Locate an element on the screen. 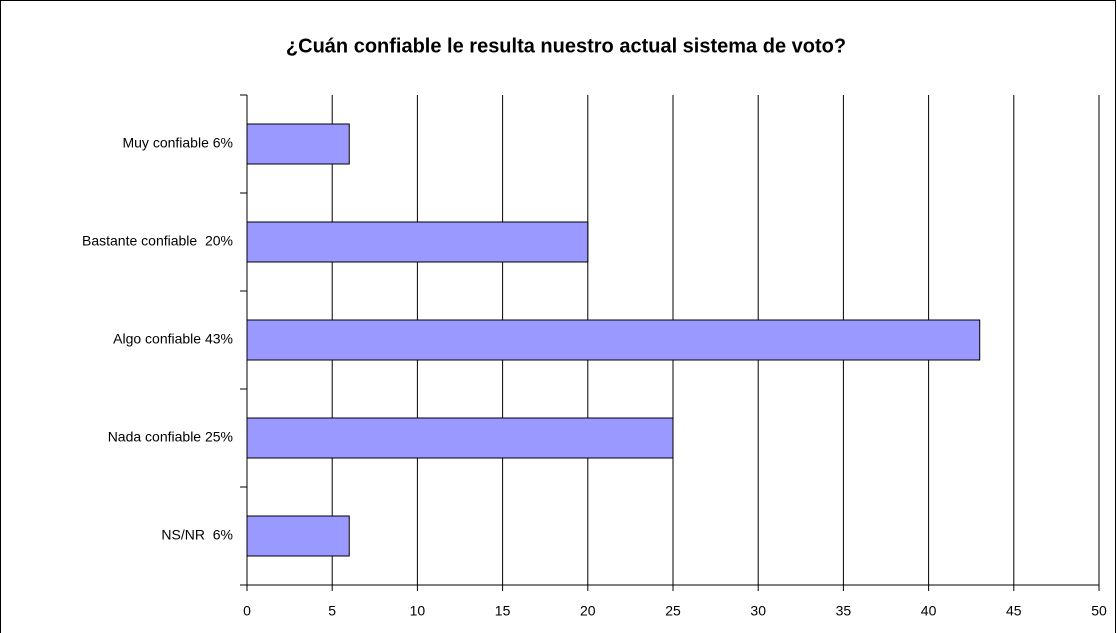 Image resolution: width=1117 pixels, height=633 pixels. x-tick-label: 5 is located at coordinates (332, 611).